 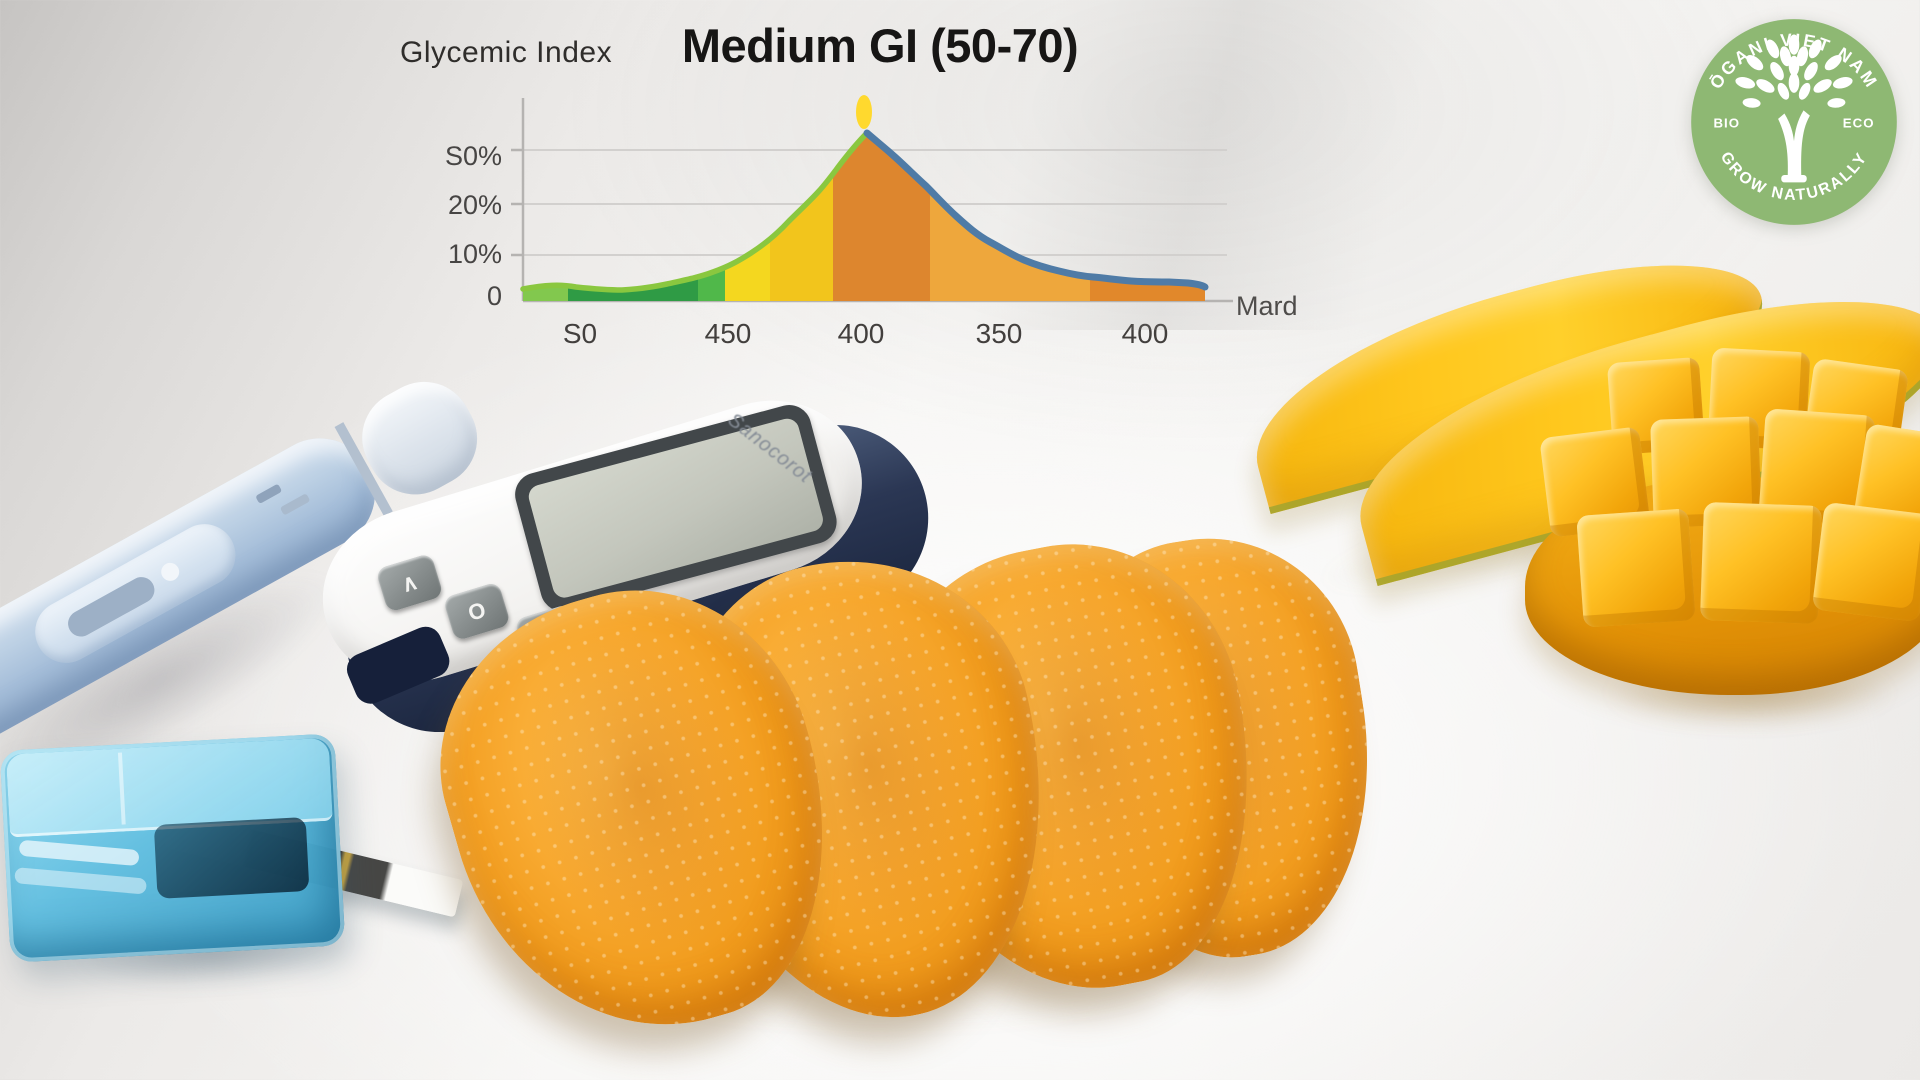 What do you see at coordinates (1859, 122) in the screenshot?
I see `logo-eco-text: ECO` at bounding box center [1859, 122].